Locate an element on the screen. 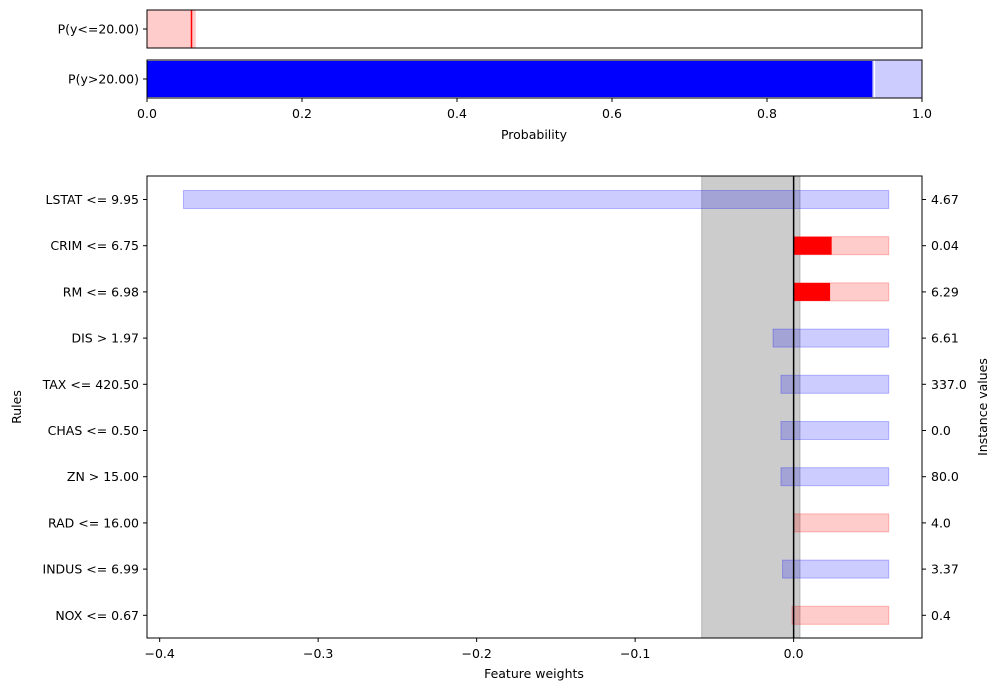 The height and width of the screenshot is (691, 1000). probability-bar-high-value is located at coordinates (510, 79).